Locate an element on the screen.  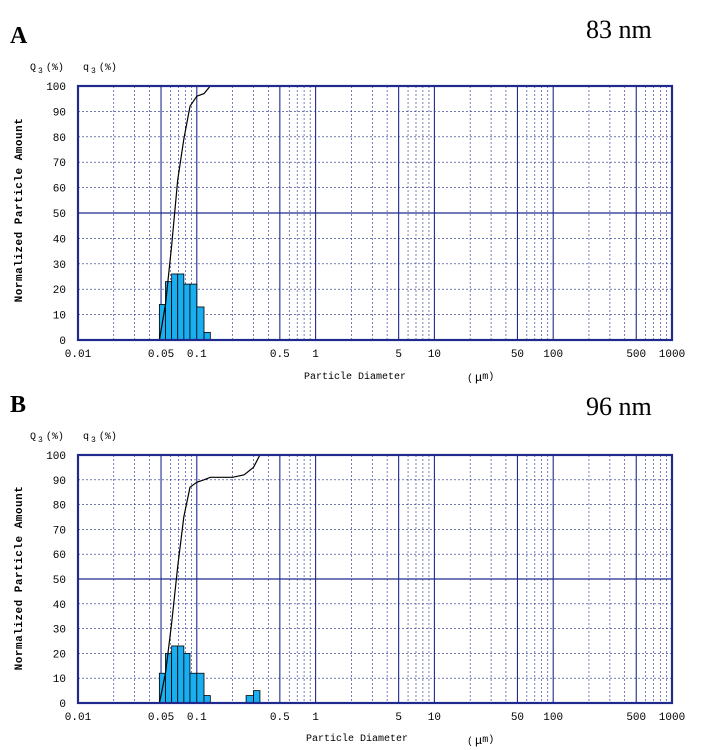
size-label: 83 nm is located at coordinates (619, 29).